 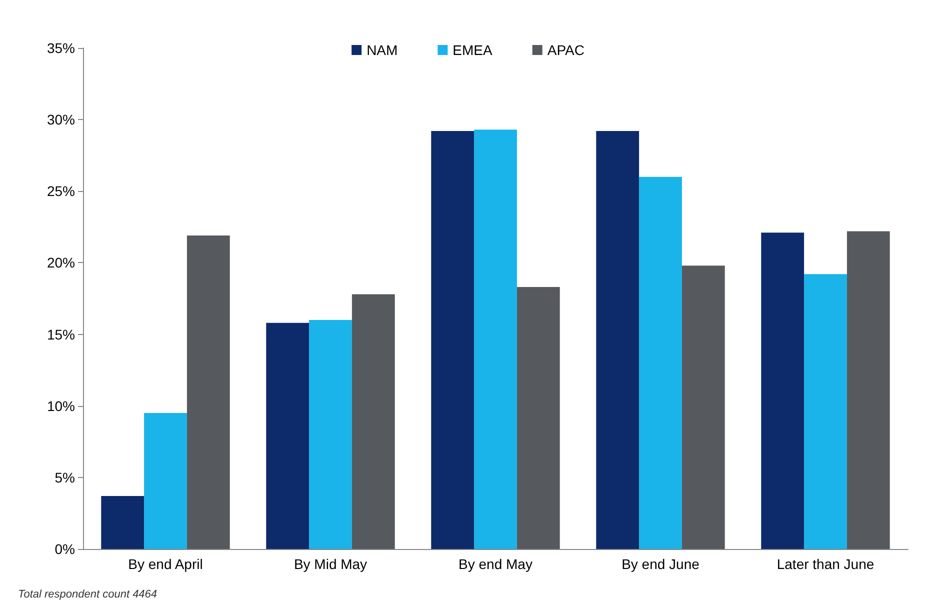 I want to click on legend-label: NAM, so click(x=382, y=50).